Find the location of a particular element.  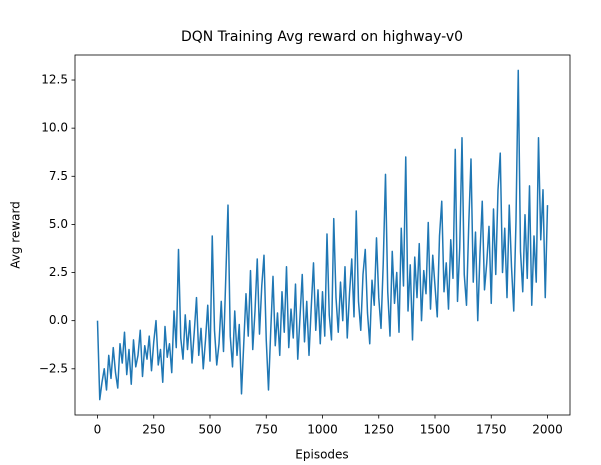

x-tick-label: 2000 is located at coordinates (547, 430).